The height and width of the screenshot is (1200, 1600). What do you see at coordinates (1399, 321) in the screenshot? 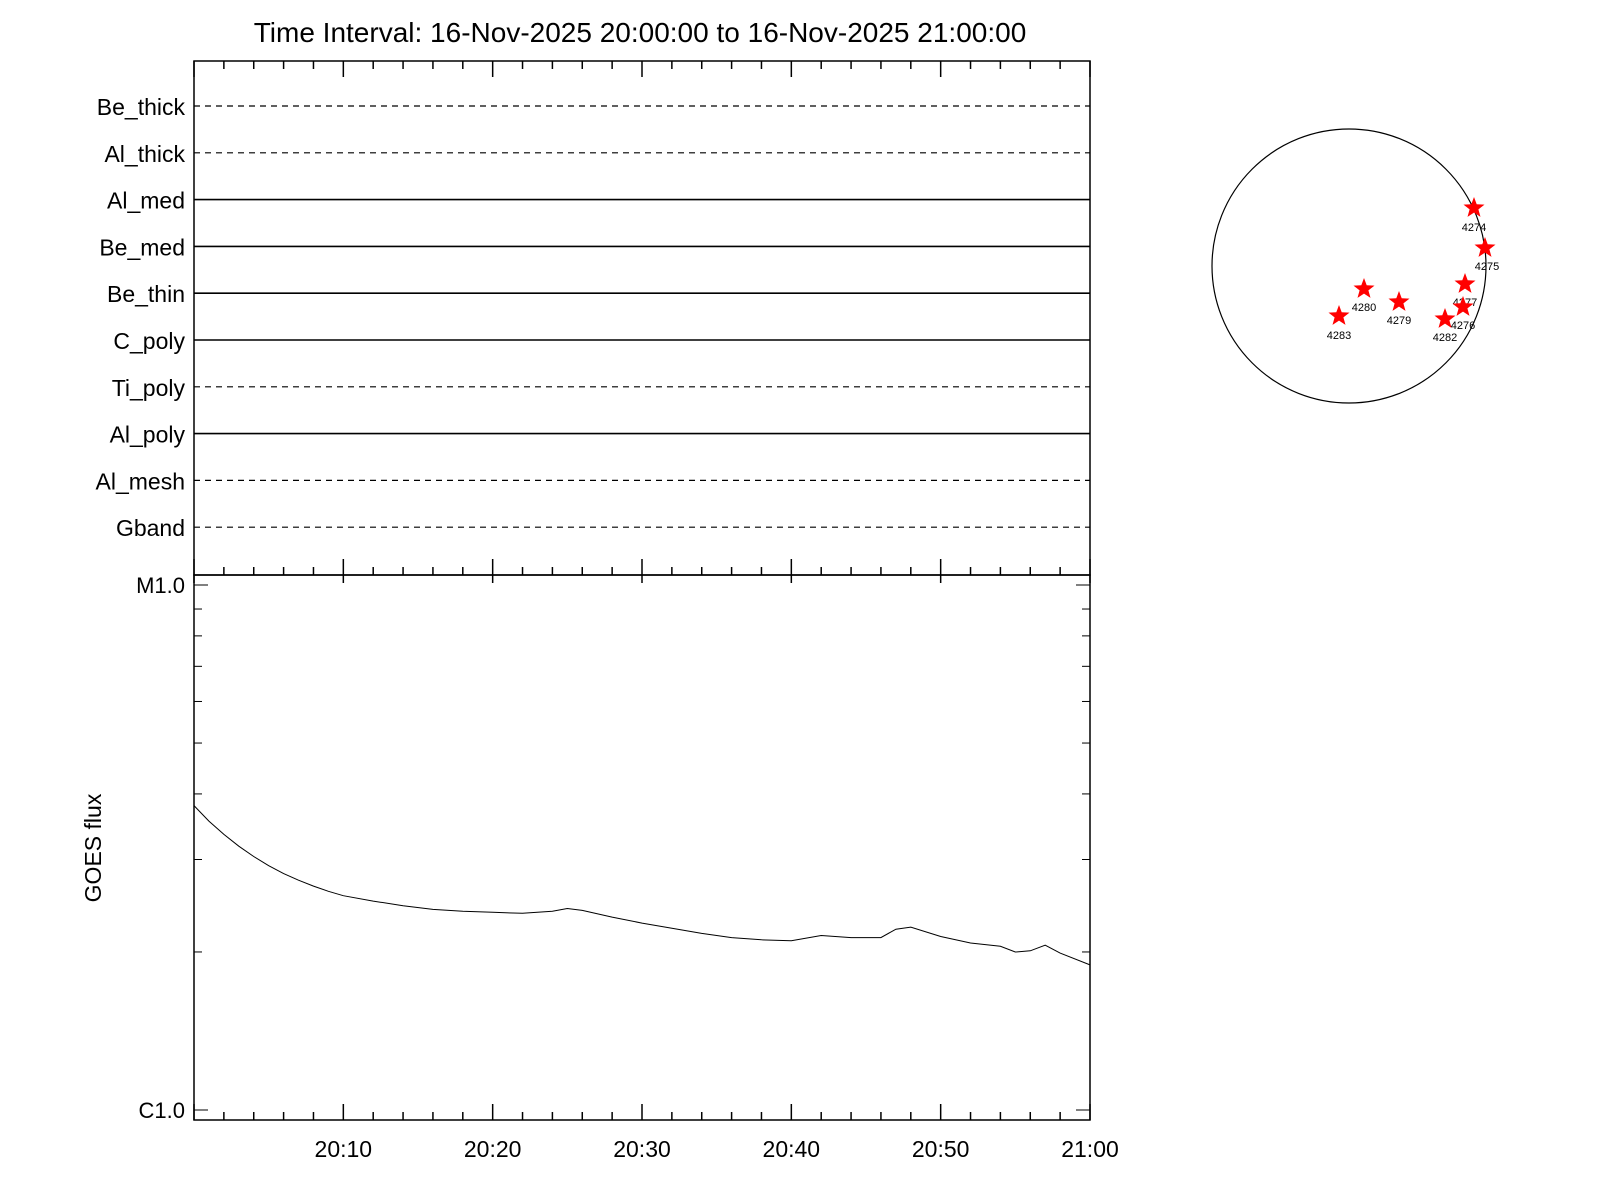
I see `region-label: 4279` at bounding box center [1399, 321].